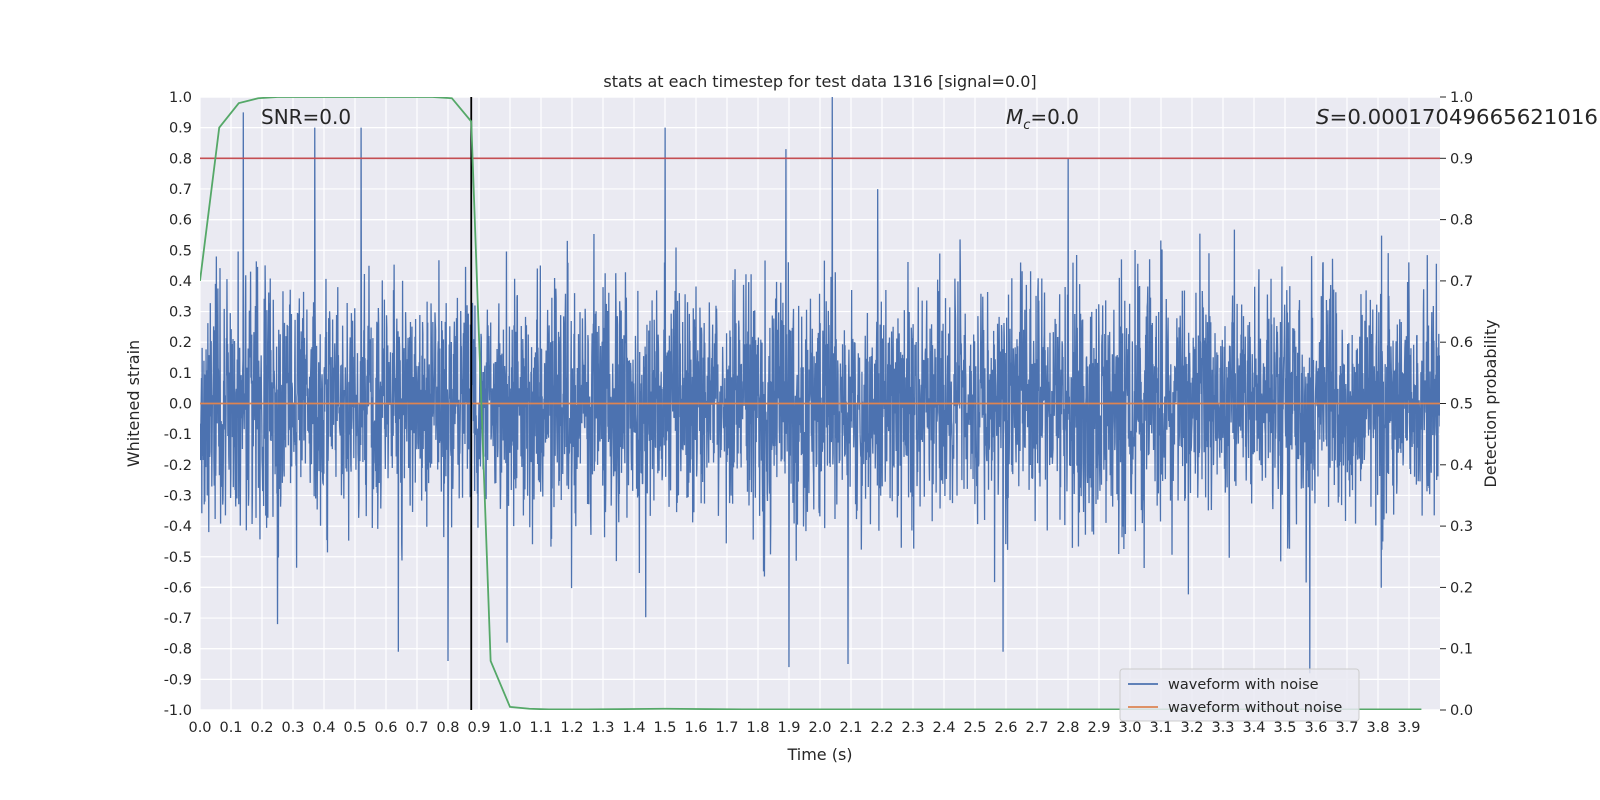 The height and width of the screenshot is (800, 1600). Describe the element at coordinates (1346, 728) in the screenshot. I see `x-tick-label: 3.7` at that location.